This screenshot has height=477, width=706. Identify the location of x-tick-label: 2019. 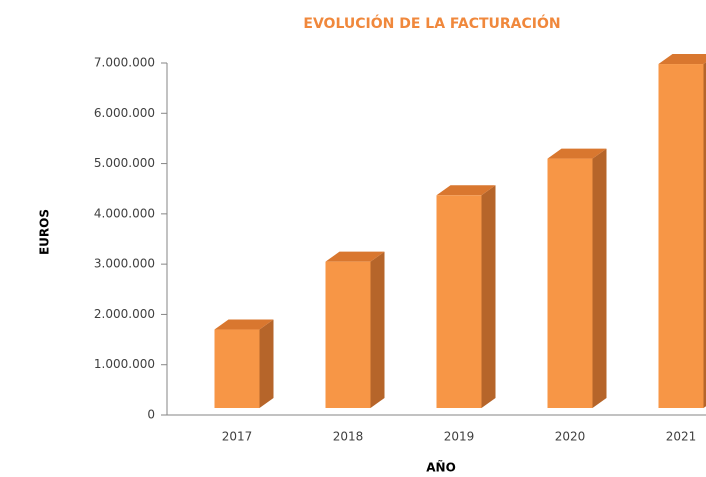
(459, 437).